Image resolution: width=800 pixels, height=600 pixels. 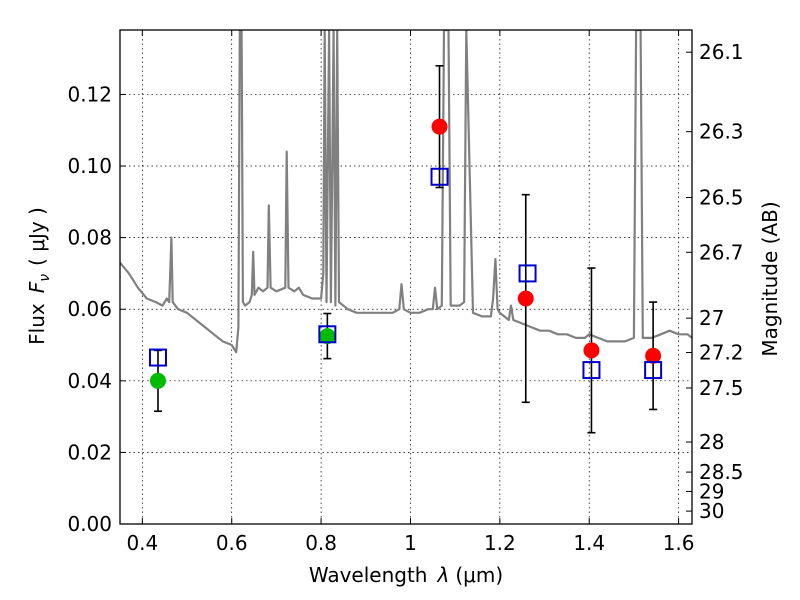 I want to click on y2-tick-label: 26.5, so click(x=721, y=198).